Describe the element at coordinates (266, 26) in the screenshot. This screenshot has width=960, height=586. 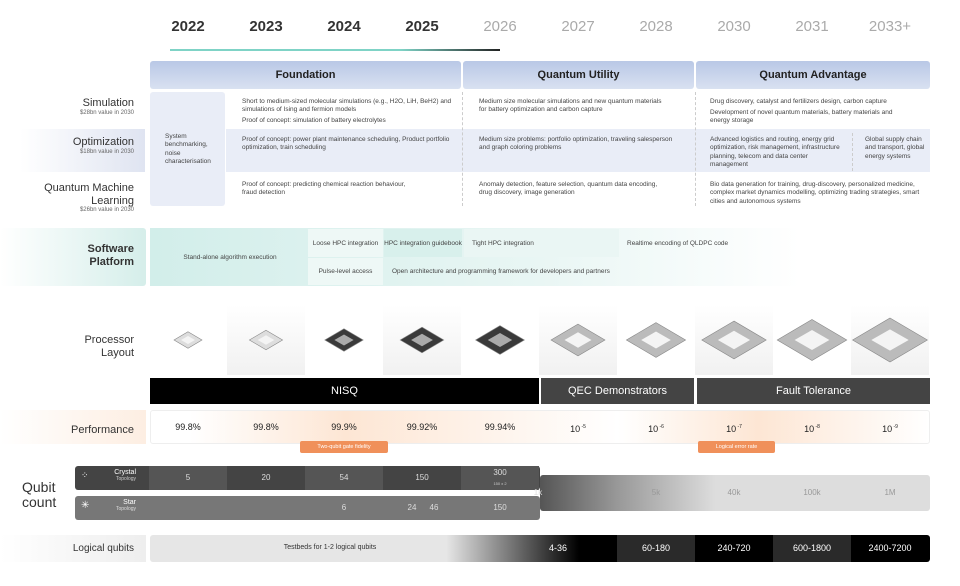
I see `year-label: 2023` at that location.